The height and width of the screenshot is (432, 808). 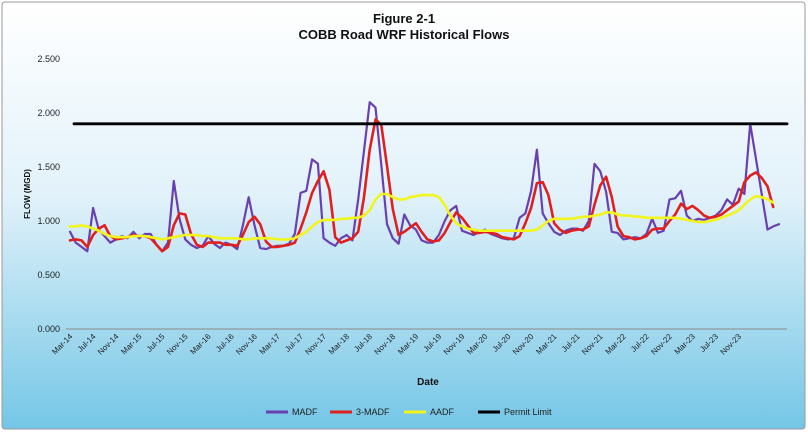 I want to click on legend: MADF 3-MADF AADF Permit Limit, so click(x=409, y=412).